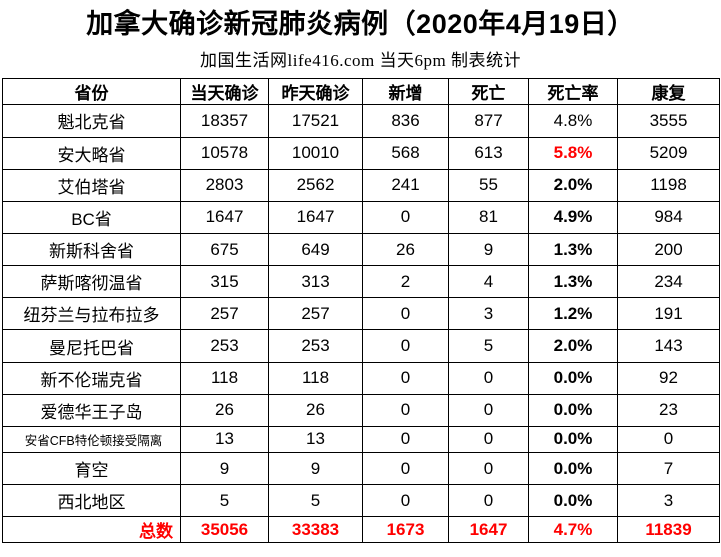  I want to click on col-header-recovered: 康复, so click(668, 92).